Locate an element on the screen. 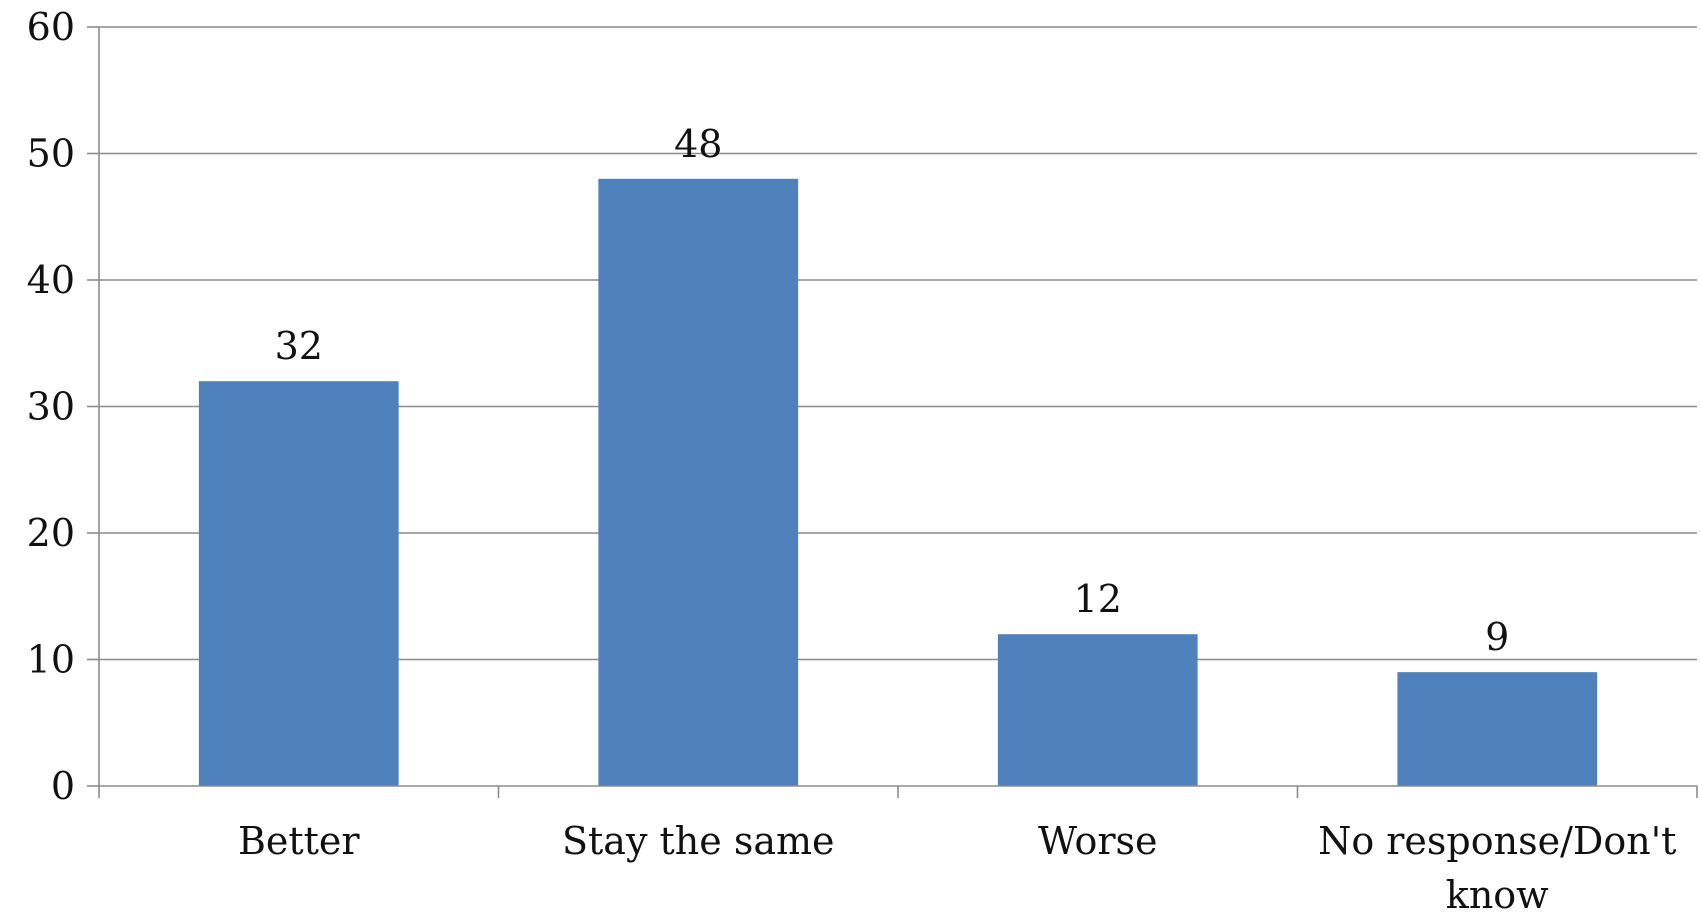 This screenshot has width=1700, height=912. data-label: 9 is located at coordinates (1497, 637).